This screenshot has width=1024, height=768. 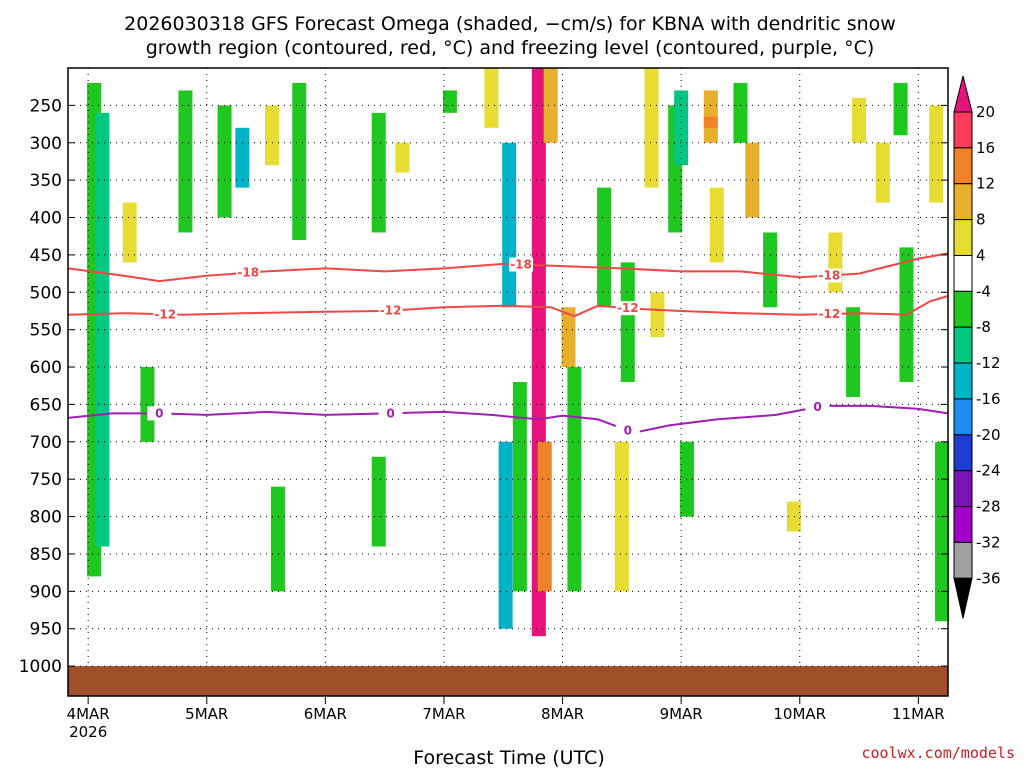 I want to click on colorbar-label-8: 8, so click(x=981, y=220).